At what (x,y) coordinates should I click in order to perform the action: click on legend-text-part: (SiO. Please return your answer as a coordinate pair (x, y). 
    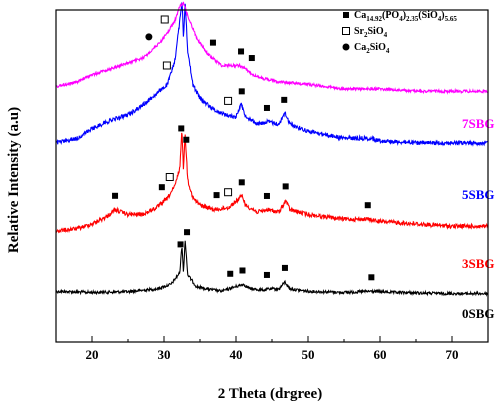
    Looking at the image, I should click on (428, 15).